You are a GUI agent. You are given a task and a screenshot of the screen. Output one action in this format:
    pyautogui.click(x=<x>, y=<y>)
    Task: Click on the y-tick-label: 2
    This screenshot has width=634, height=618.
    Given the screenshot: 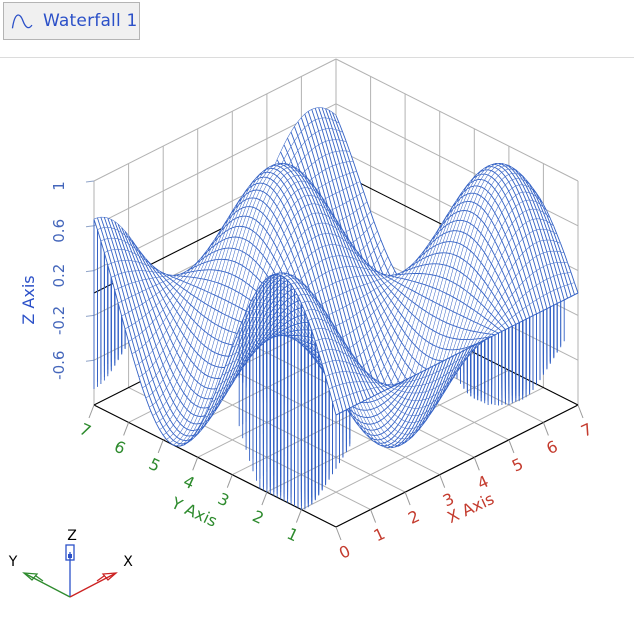 What is the action you would take?
    pyautogui.click(x=258, y=517)
    